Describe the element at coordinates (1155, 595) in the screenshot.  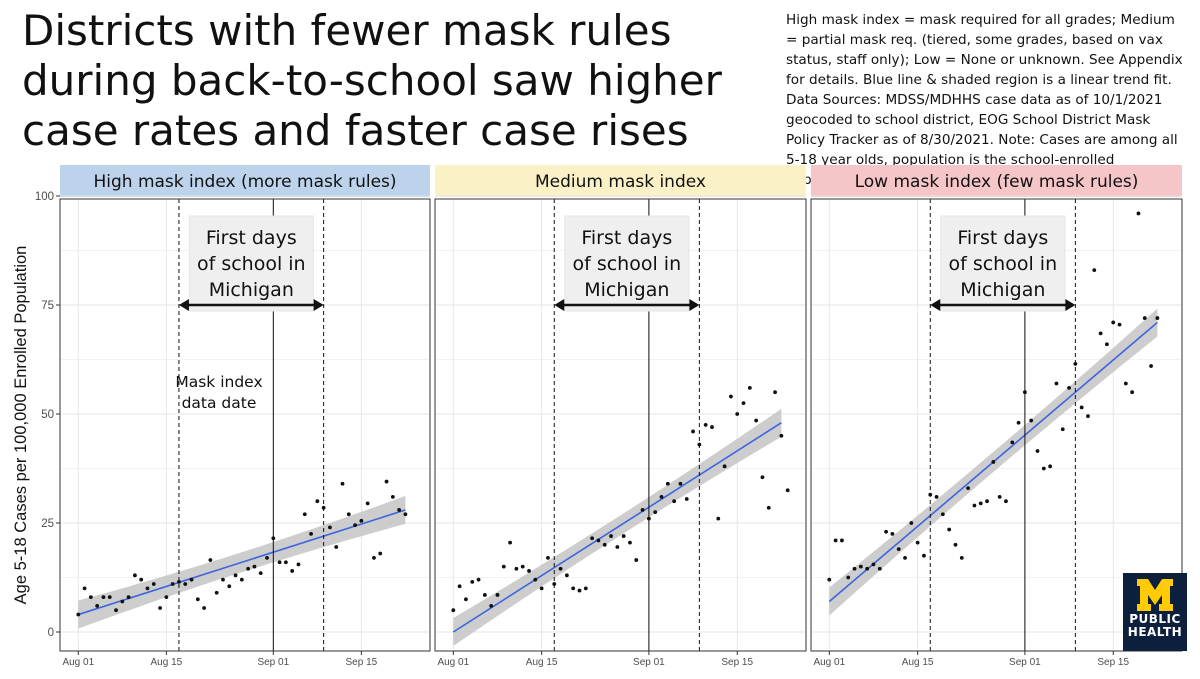
I see `block-m-icon` at that location.